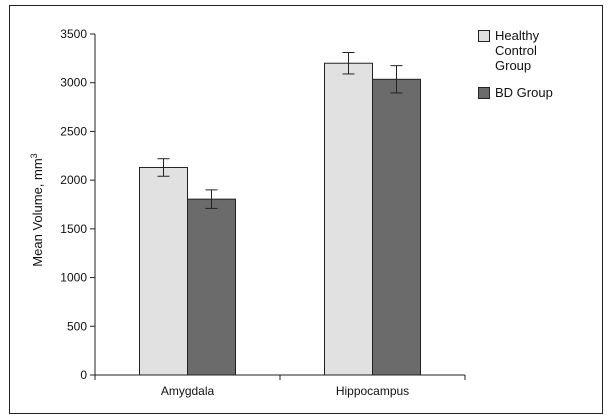  I want to click on y-tick-label: 0, so click(83, 375).